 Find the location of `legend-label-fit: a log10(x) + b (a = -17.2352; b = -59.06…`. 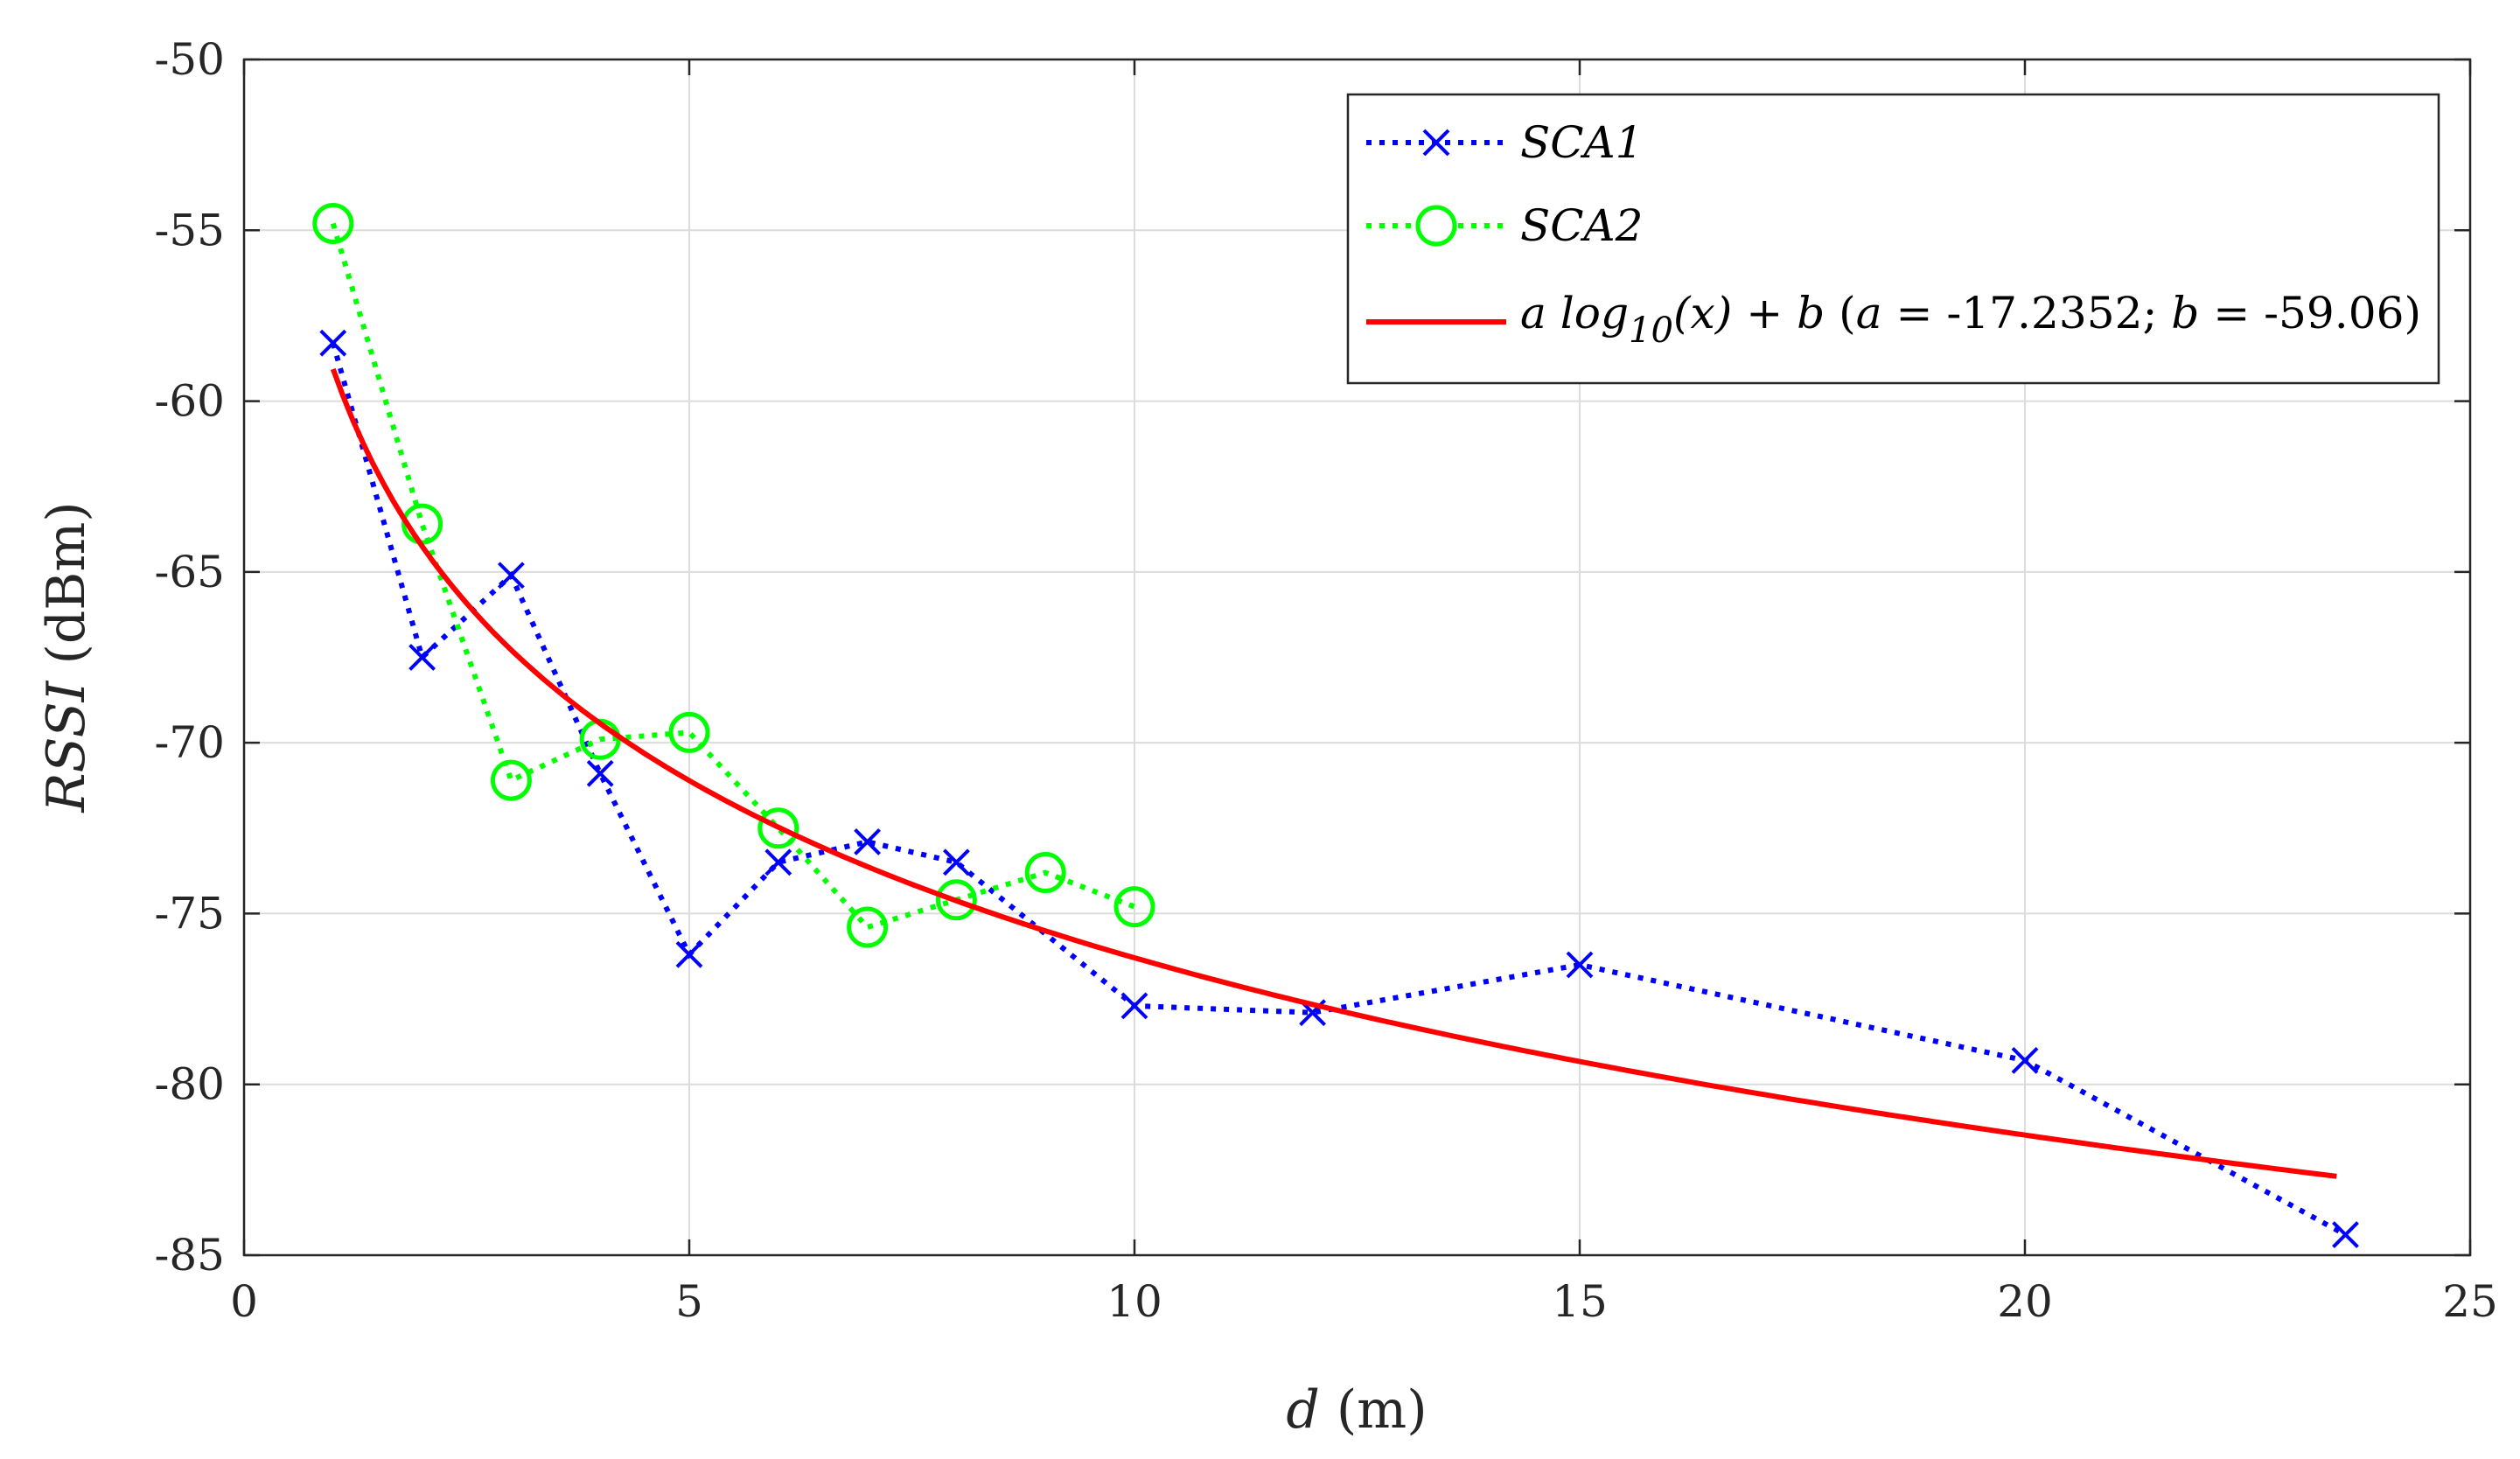

legend-label-fit: a log10(x) + b (a = -17.2352; b = -59.06… is located at coordinates (1970, 319).